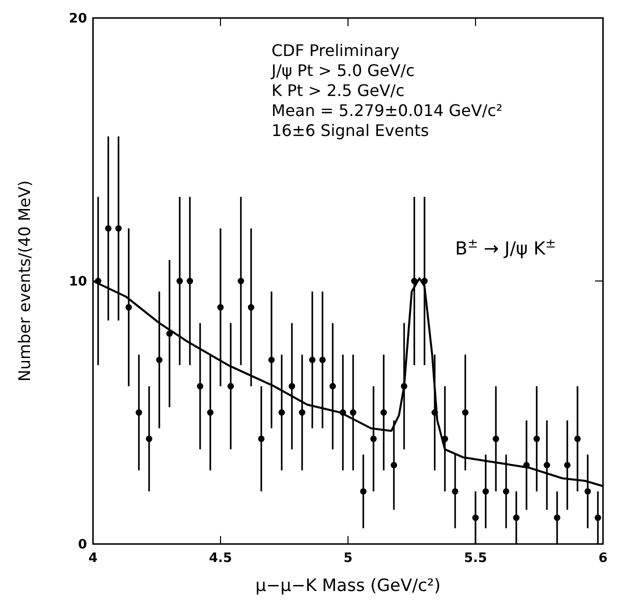 Image resolution: width=624 pixels, height=611 pixels. I want to click on annotation: Mean = 5.279±0.014 GeV/c², so click(387, 110).